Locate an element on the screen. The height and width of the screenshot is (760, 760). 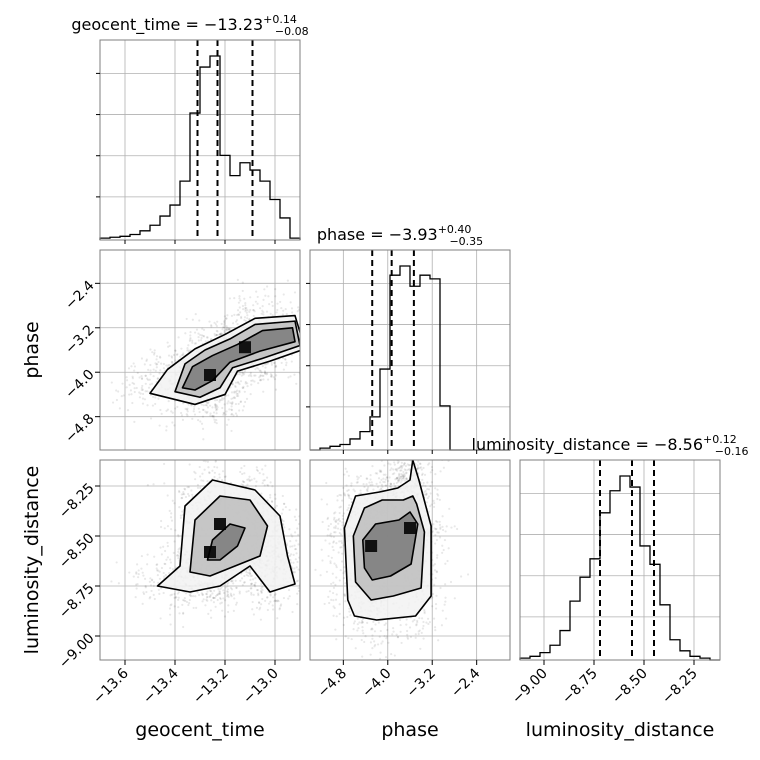
title-minus: −0.16 is located at coordinates (732, 451).